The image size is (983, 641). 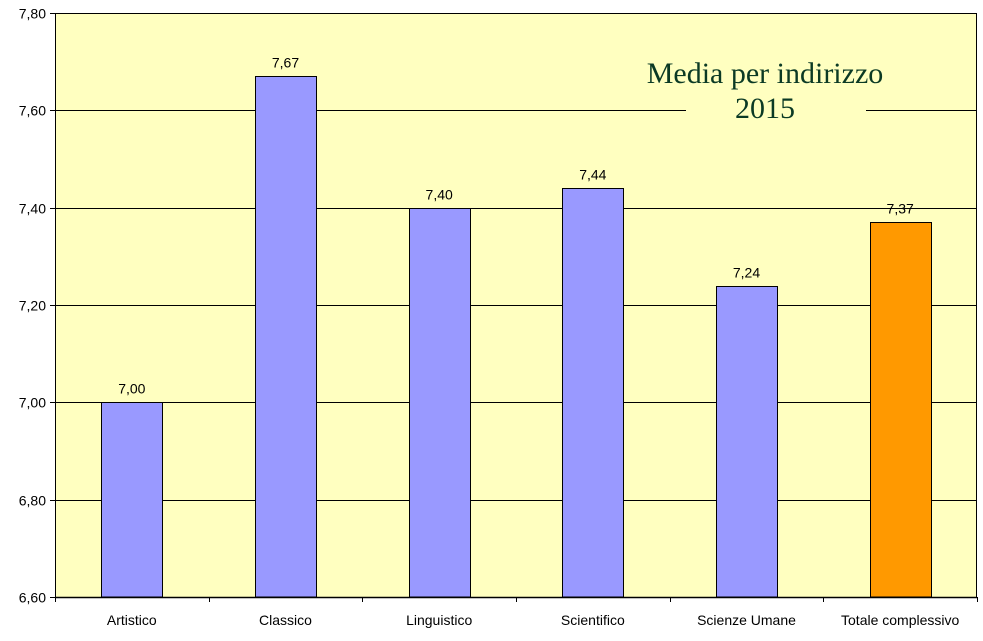 What do you see at coordinates (439, 195) in the screenshot?
I see `data-label: 7,40` at bounding box center [439, 195].